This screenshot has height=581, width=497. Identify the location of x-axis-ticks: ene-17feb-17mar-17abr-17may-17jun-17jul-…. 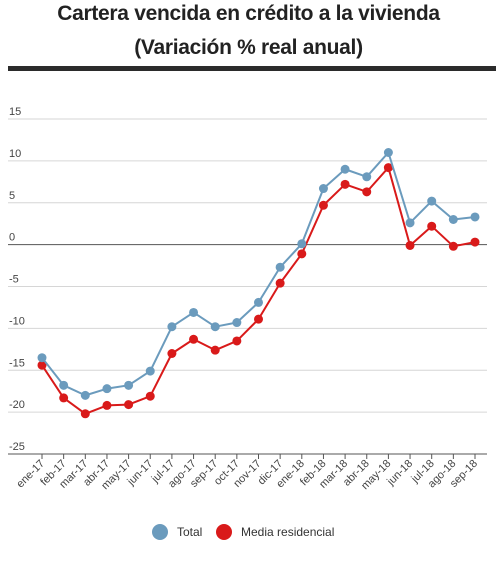
(247, 473).